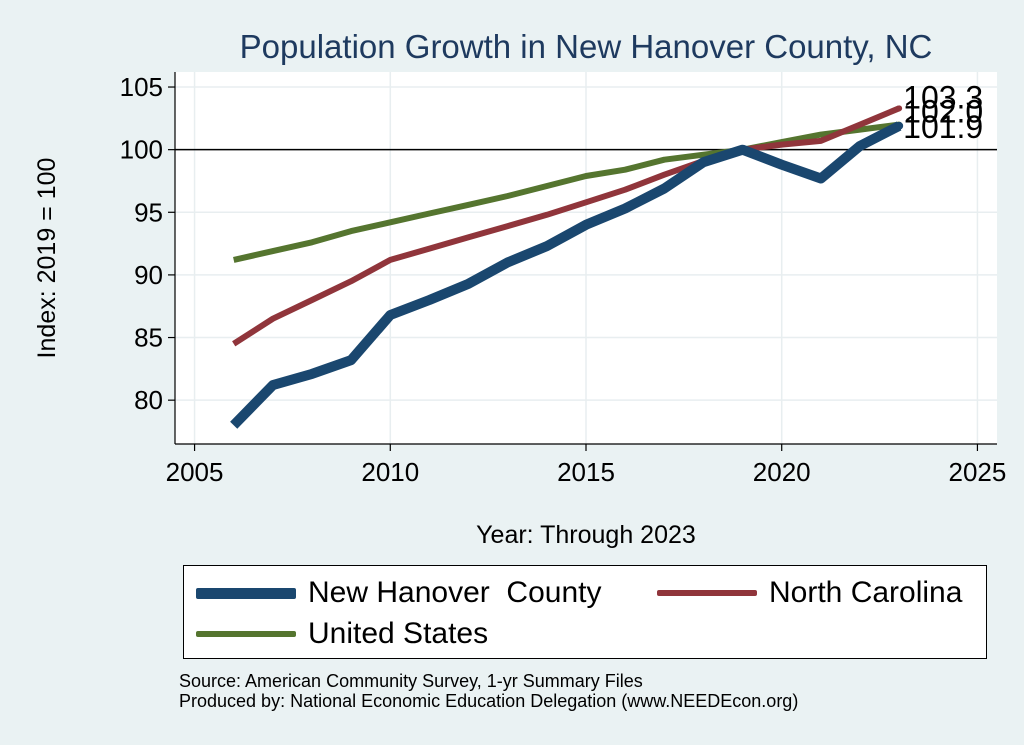 This screenshot has height=745, width=1024. I want to click on x-tick-label: 2005, so click(195, 472).